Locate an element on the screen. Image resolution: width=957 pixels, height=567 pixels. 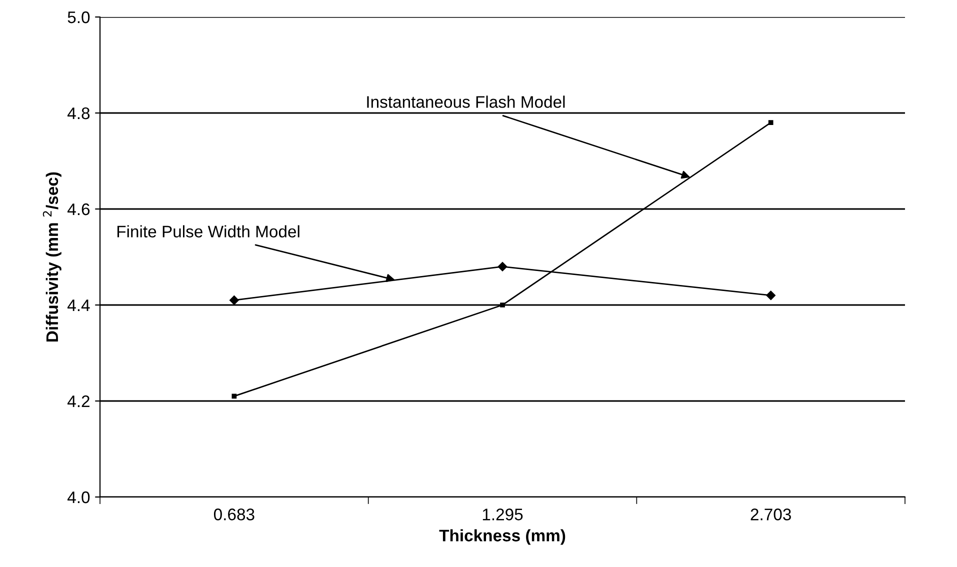
x-tick-label: 0.683 is located at coordinates (234, 514).